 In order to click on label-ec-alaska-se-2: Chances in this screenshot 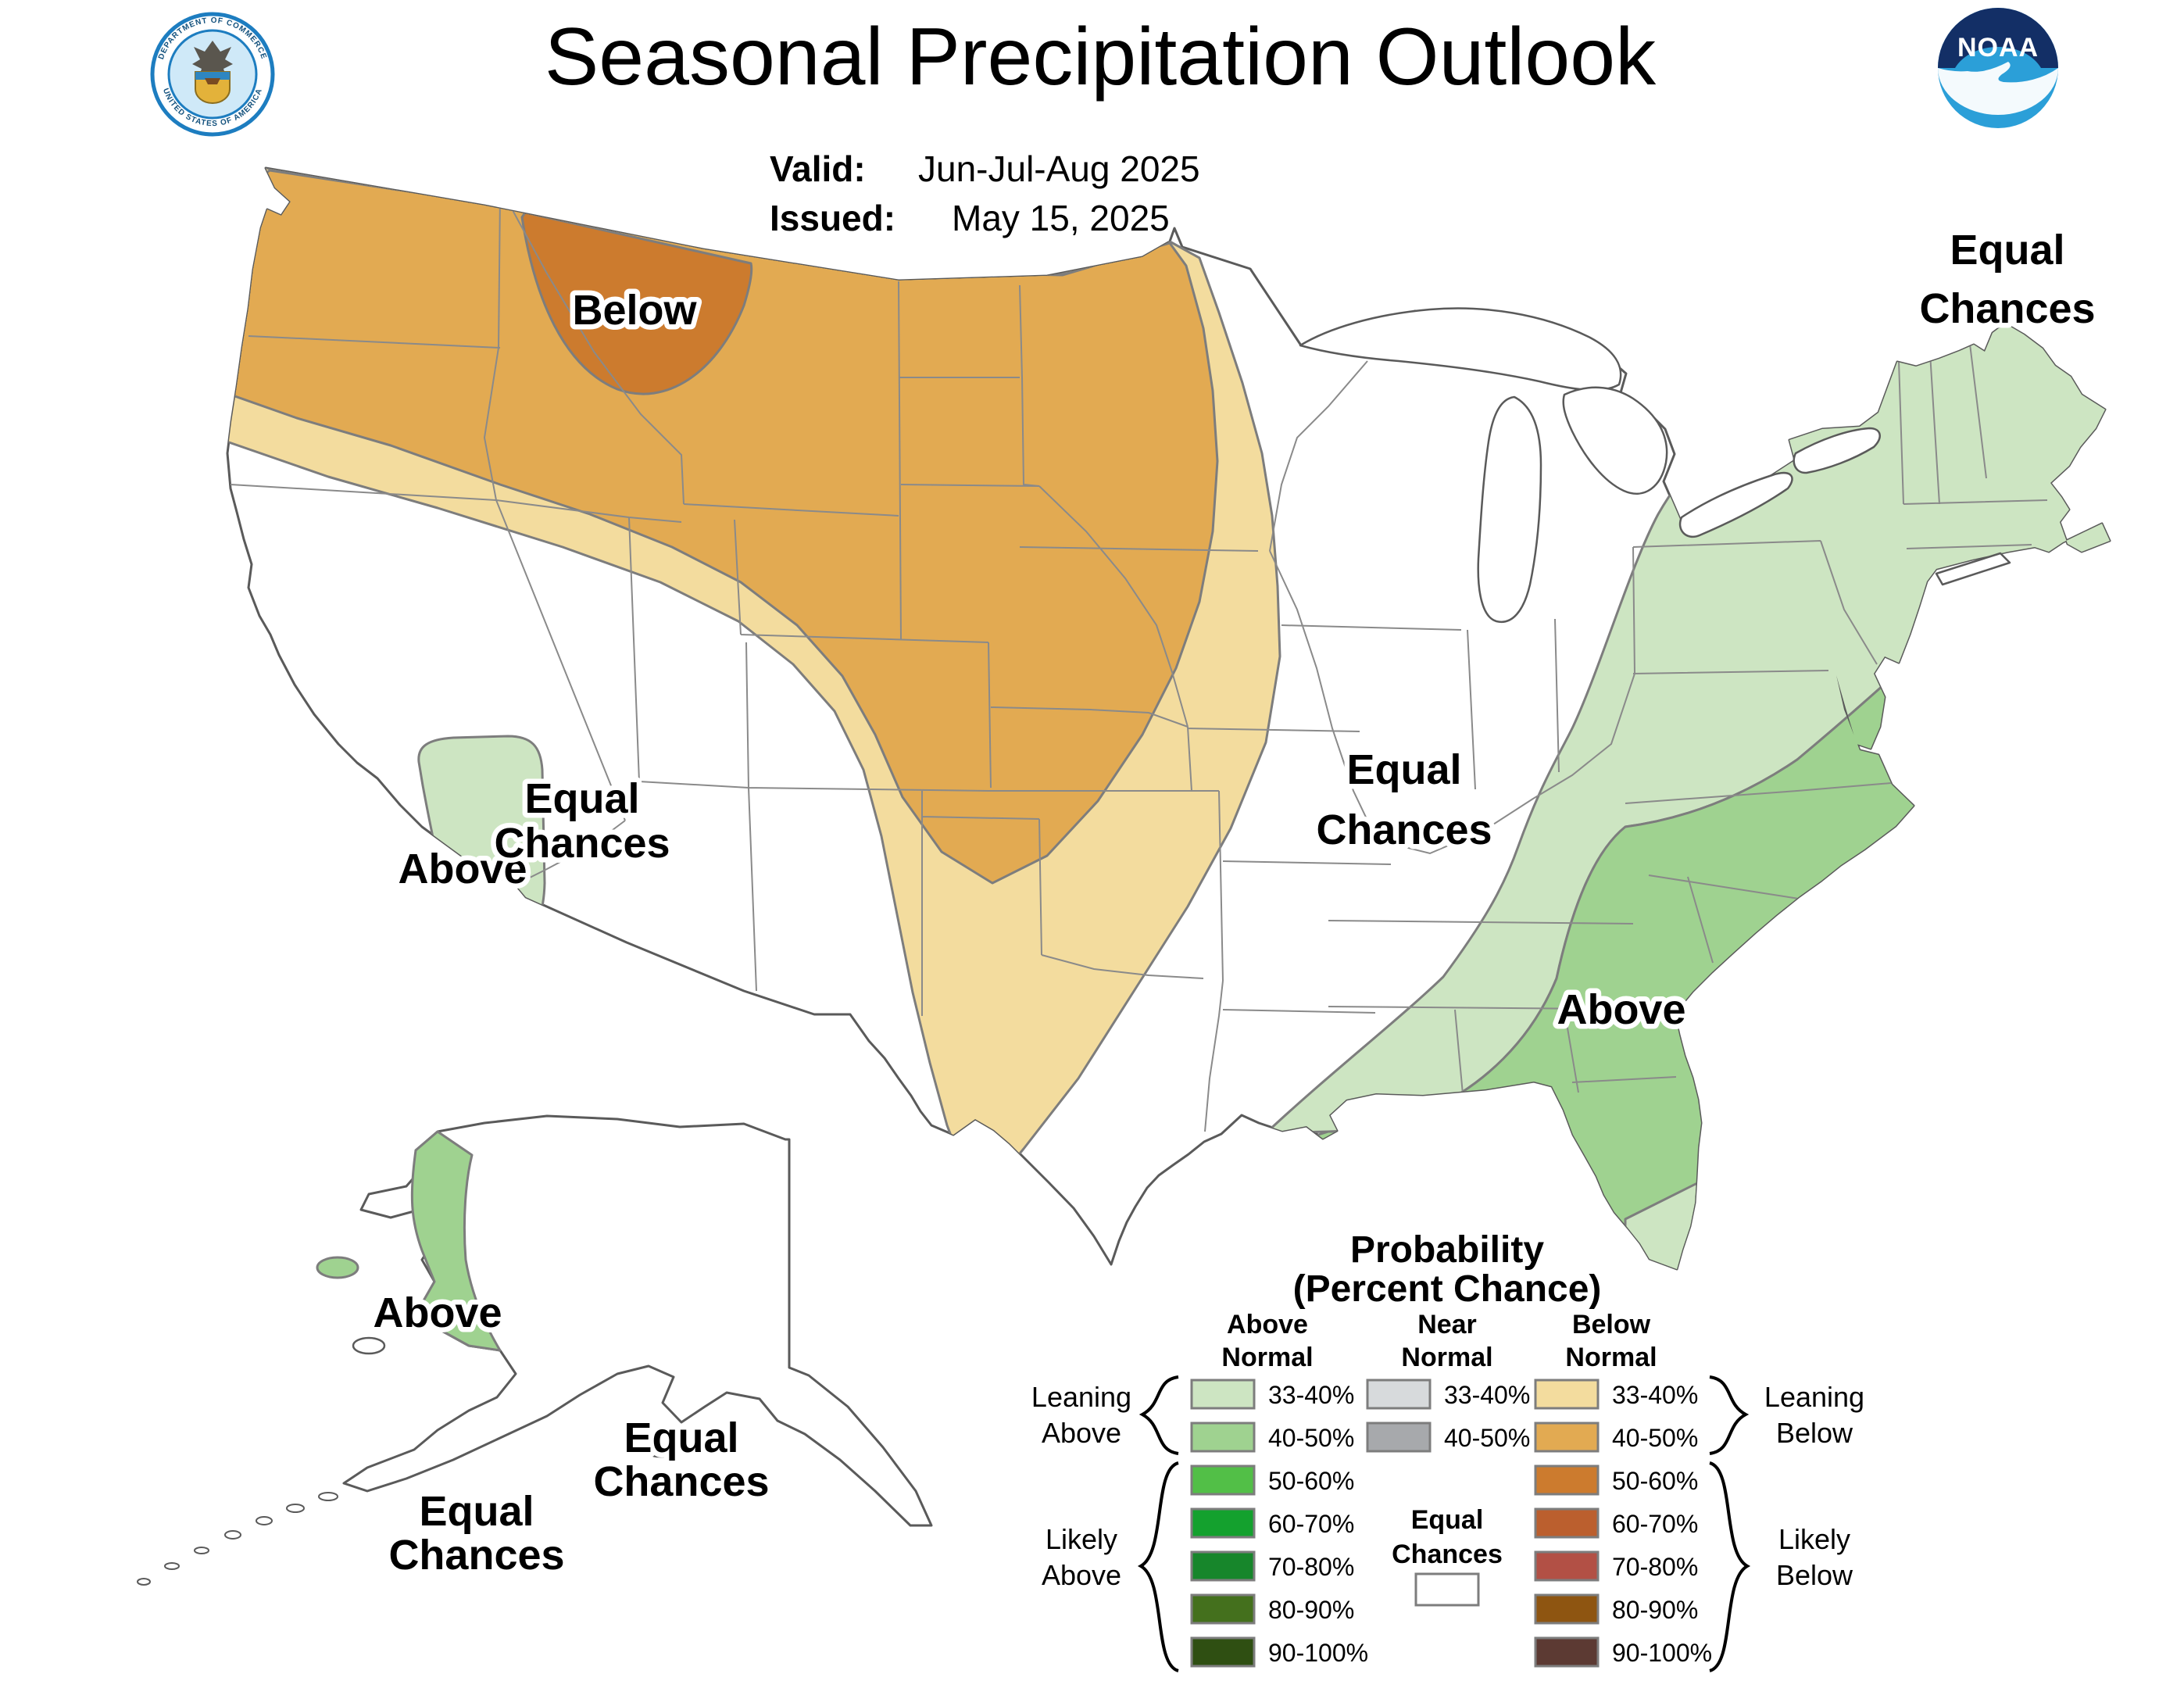, I will do `click(681, 1481)`.